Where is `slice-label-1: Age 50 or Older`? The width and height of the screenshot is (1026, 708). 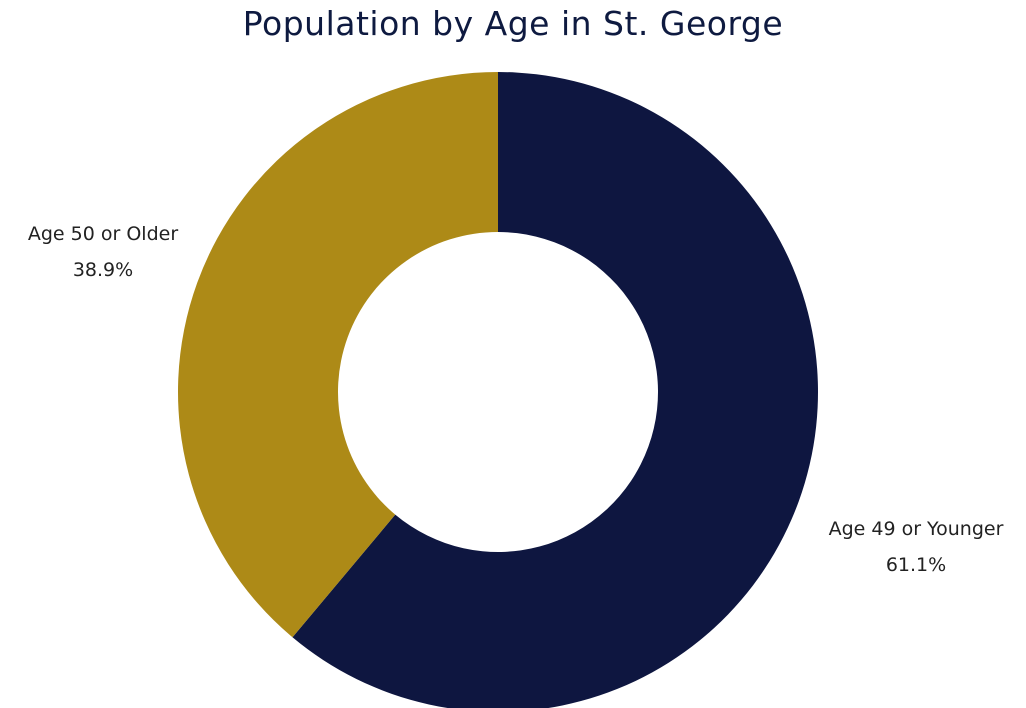 slice-label-1: Age 50 or Older is located at coordinates (103, 234).